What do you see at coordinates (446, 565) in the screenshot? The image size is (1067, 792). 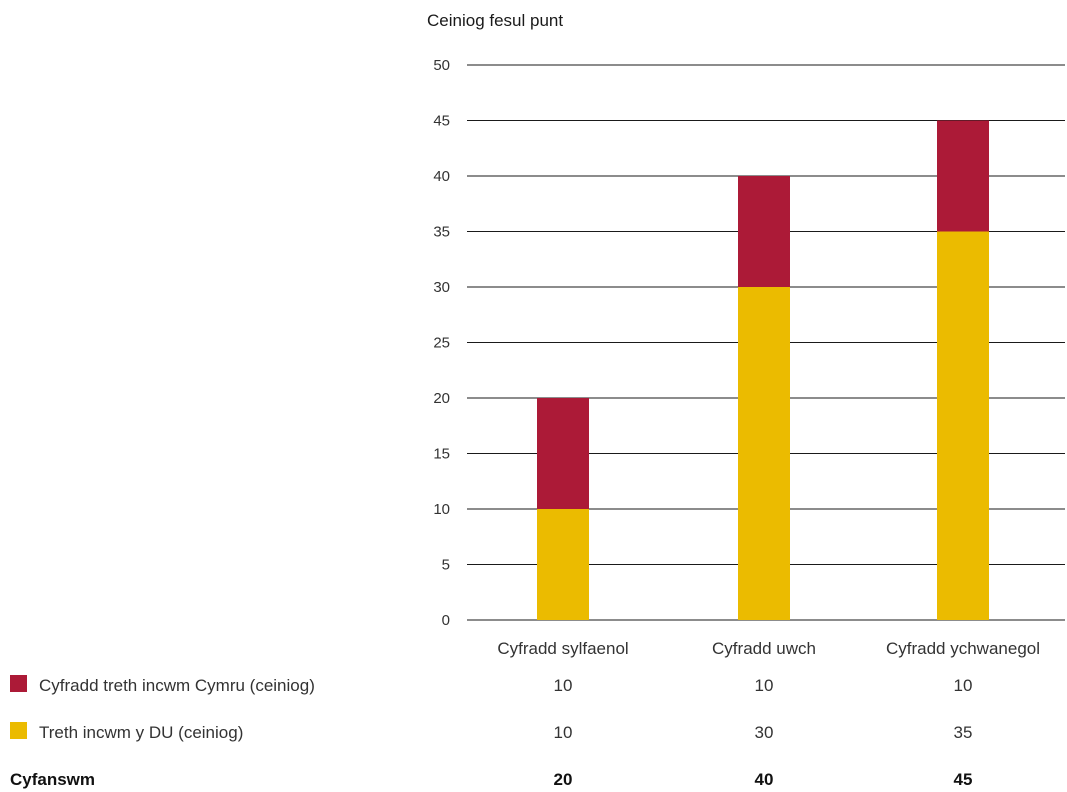 I see `y-tick-label: 5` at bounding box center [446, 565].